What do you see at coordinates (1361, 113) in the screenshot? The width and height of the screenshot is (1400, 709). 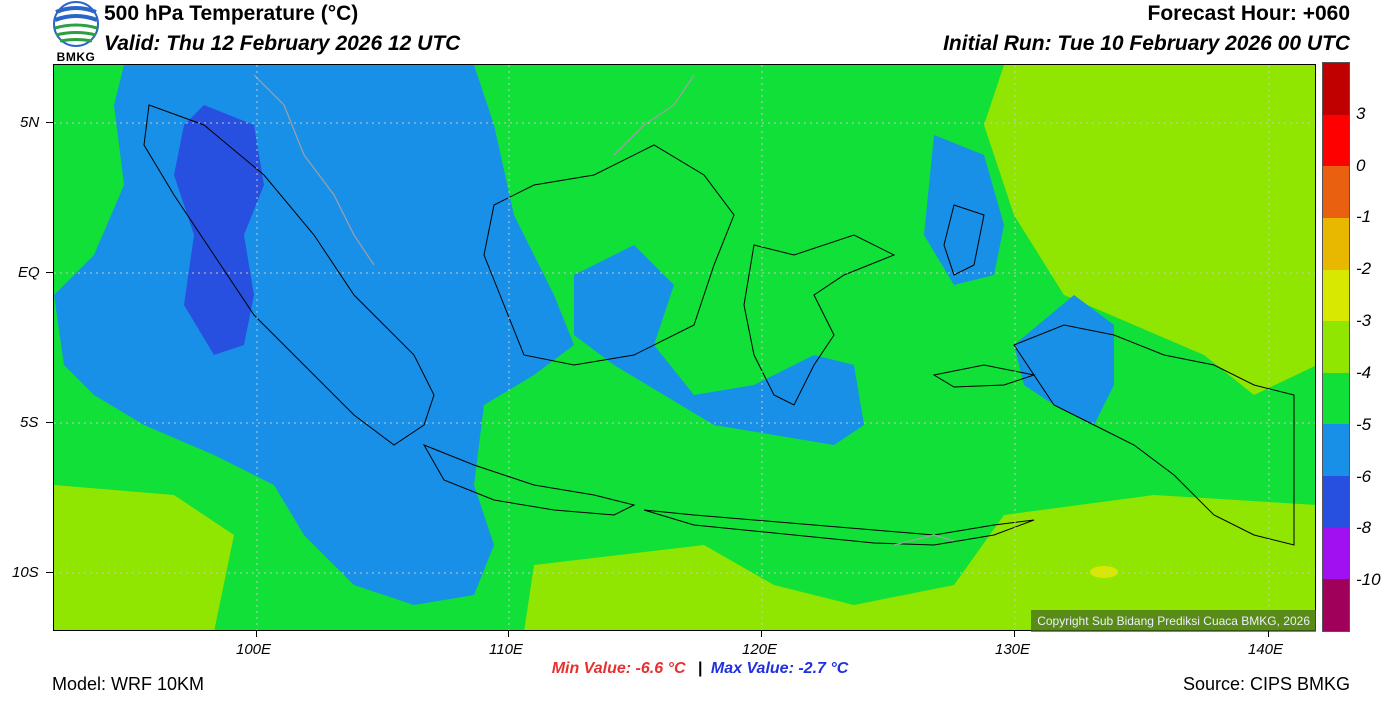 I see `colorbar-label: 3` at bounding box center [1361, 113].